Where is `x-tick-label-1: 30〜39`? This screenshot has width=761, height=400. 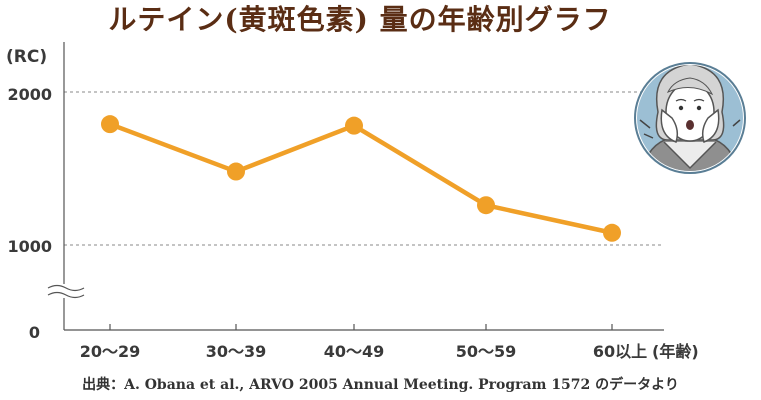
x-tick-label-1: 30〜39 is located at coordinates (236, 351).